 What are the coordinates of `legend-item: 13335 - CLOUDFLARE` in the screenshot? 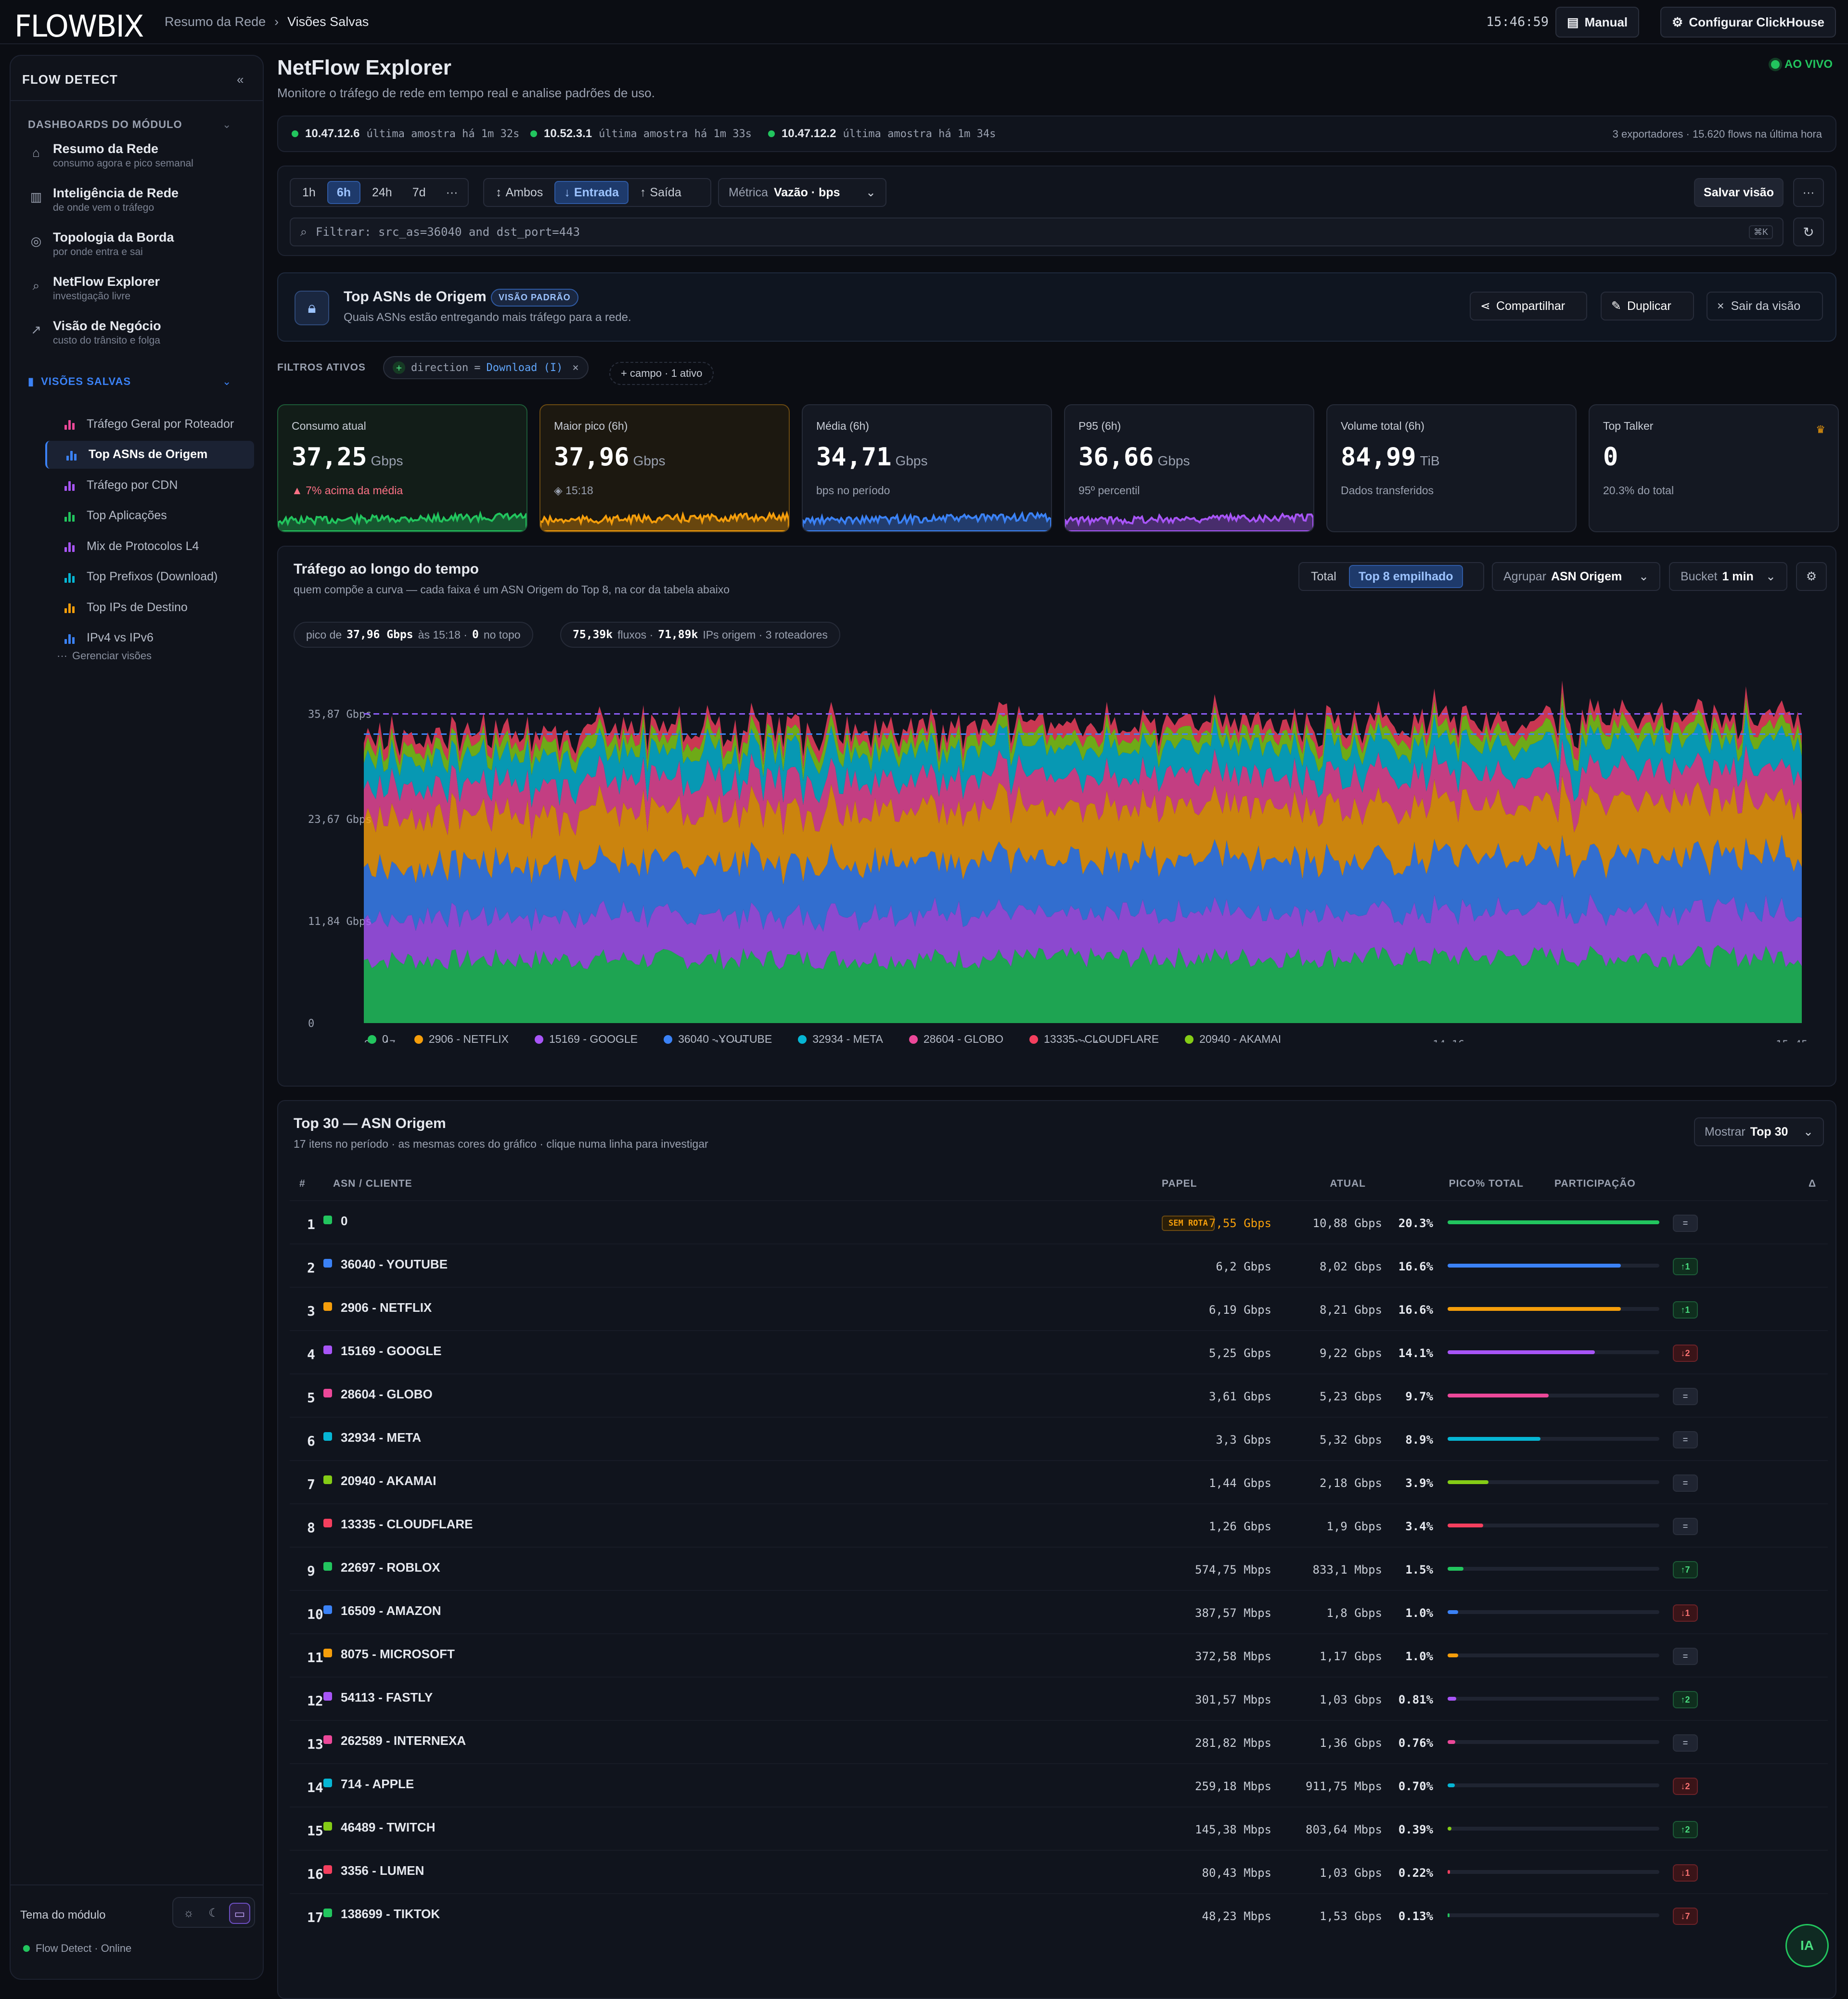 It's located at (1094, 1039).